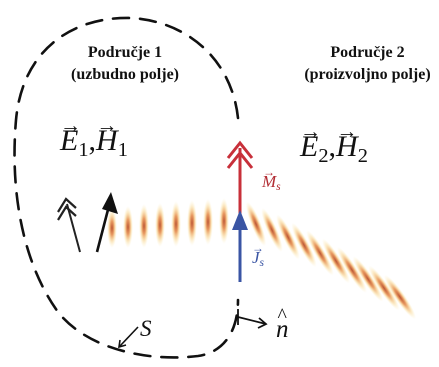 This screenshot has width=439, height=367. Describe the element at coordinates (240, 246) in the screenshot. I see `electric-current-arrow` at that location.